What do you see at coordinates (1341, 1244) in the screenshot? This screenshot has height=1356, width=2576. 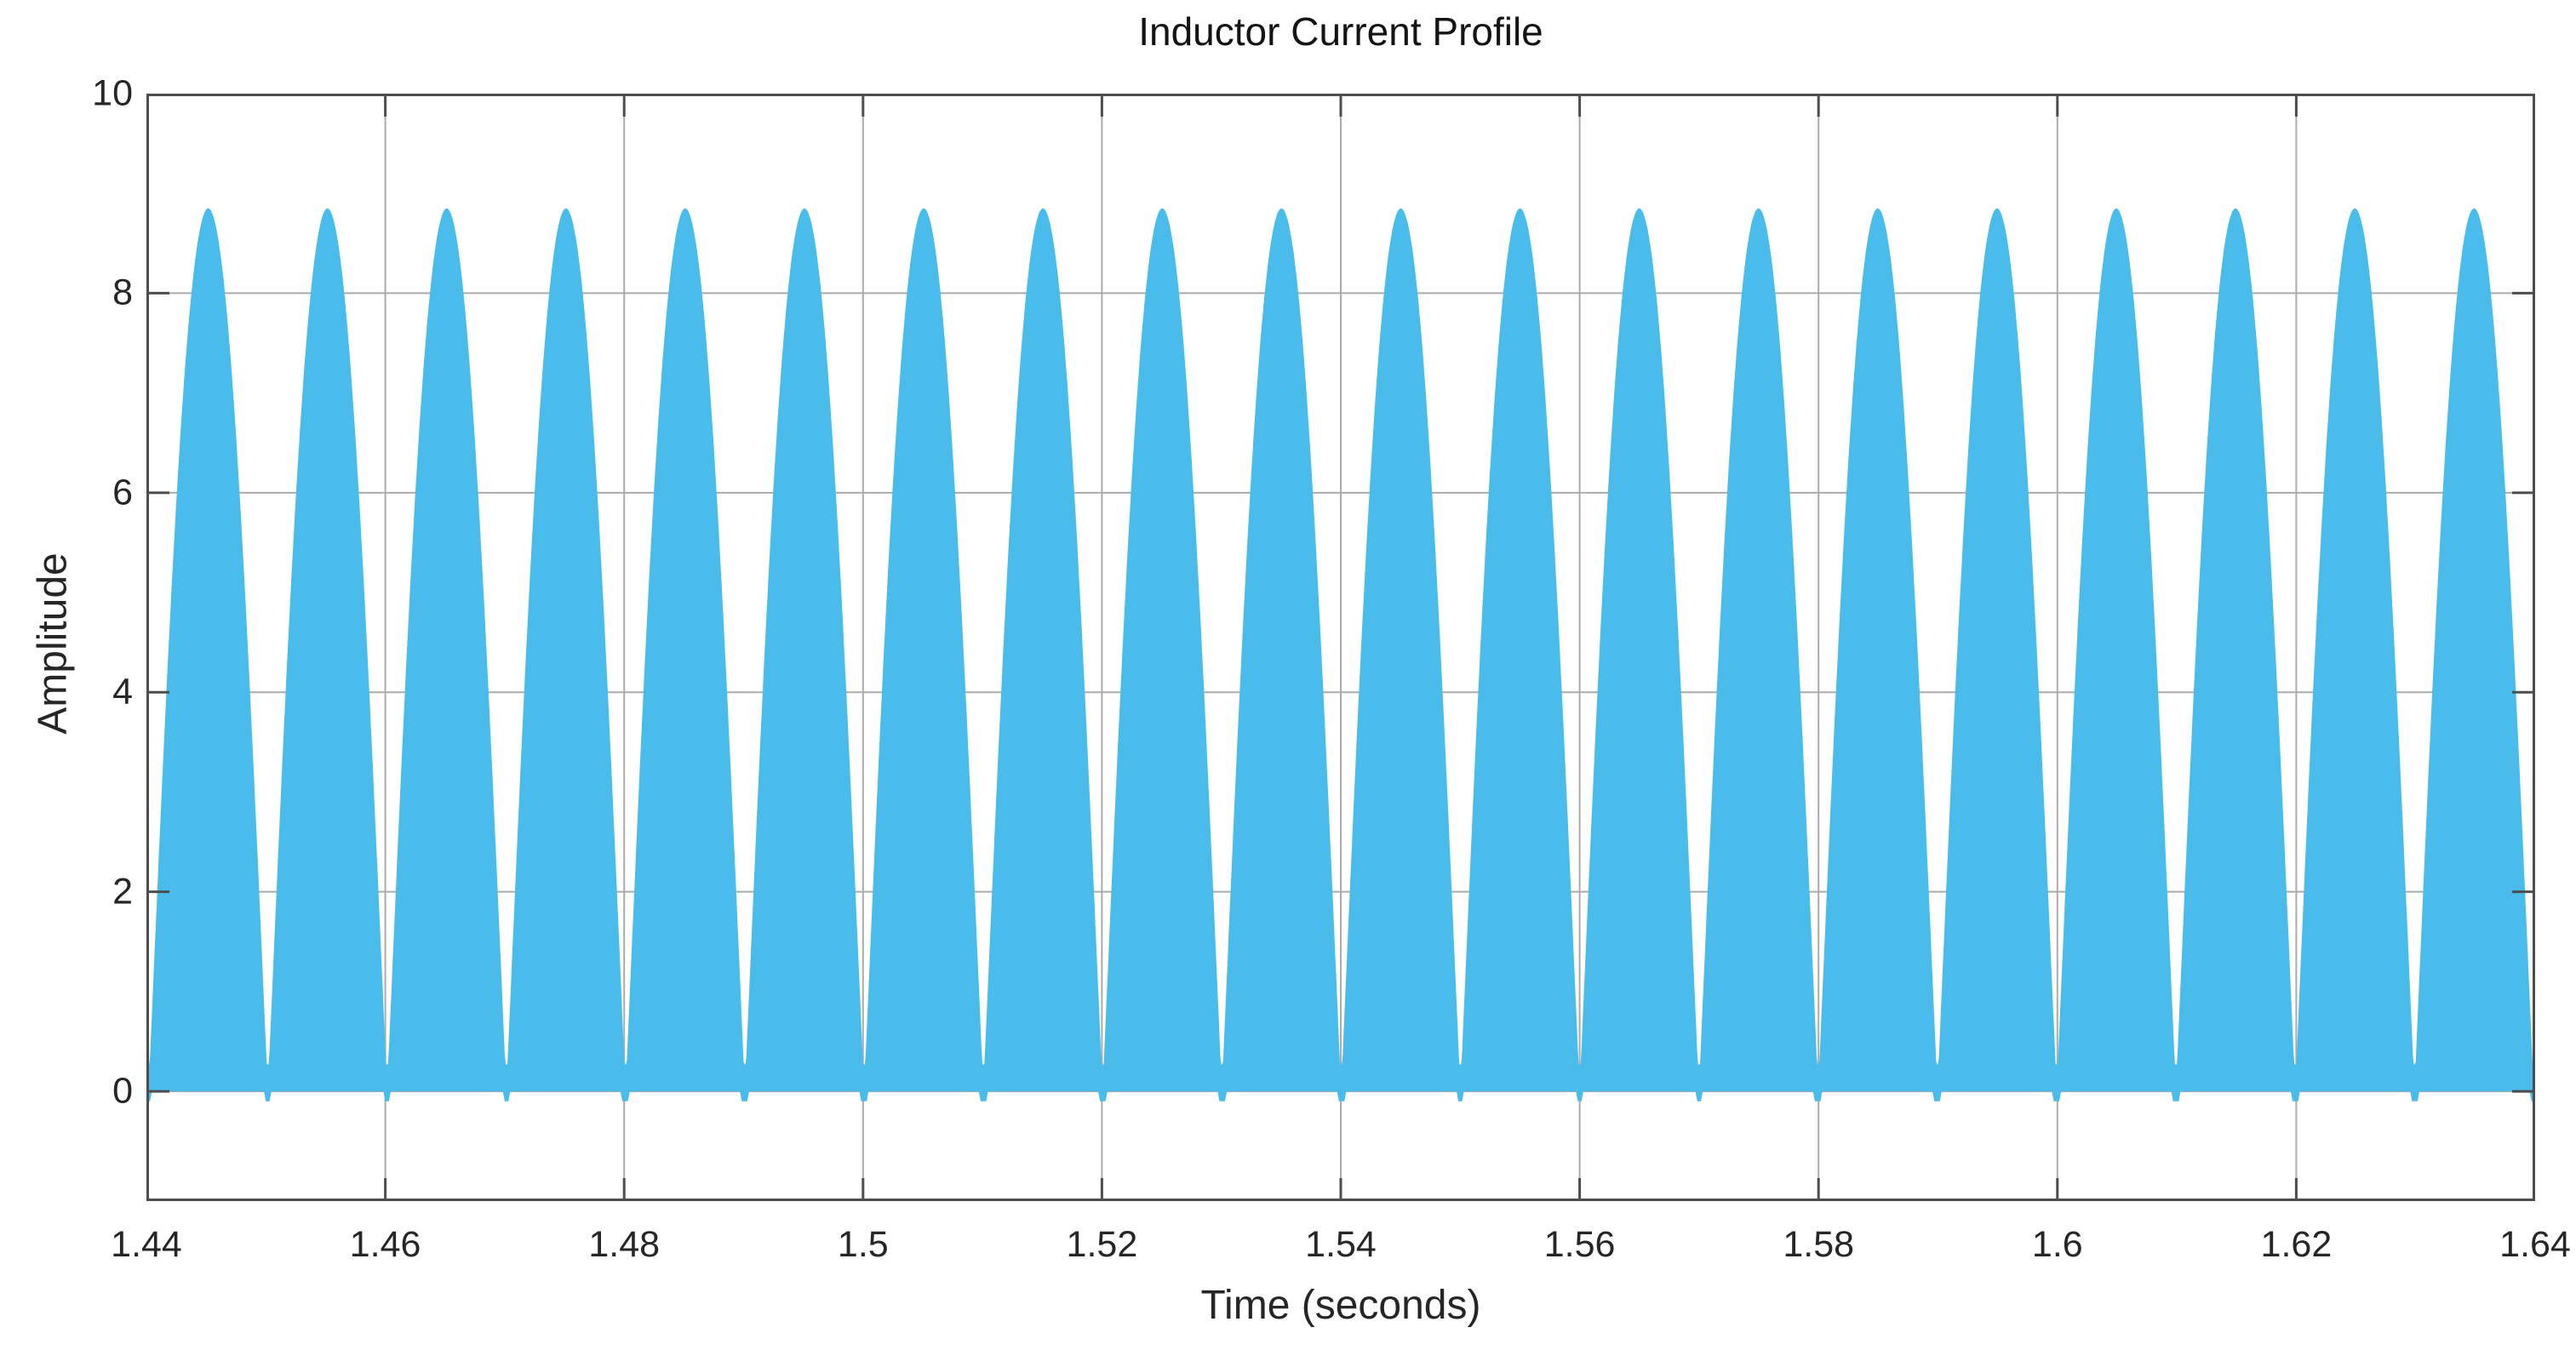 I see `x-tick-label: 1.54` at bounding box center [1341, 1244].